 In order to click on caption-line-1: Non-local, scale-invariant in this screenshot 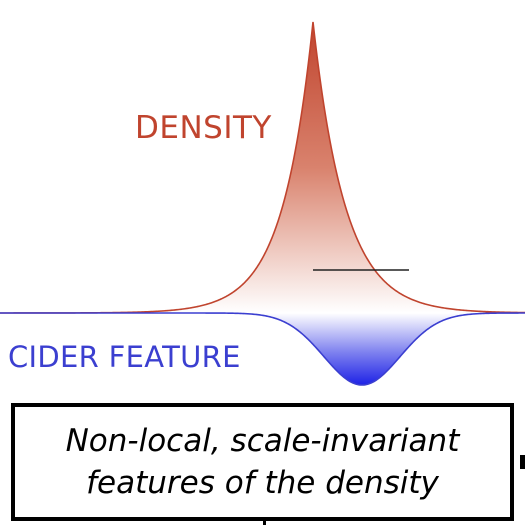, I will do `click(262, 441)`.